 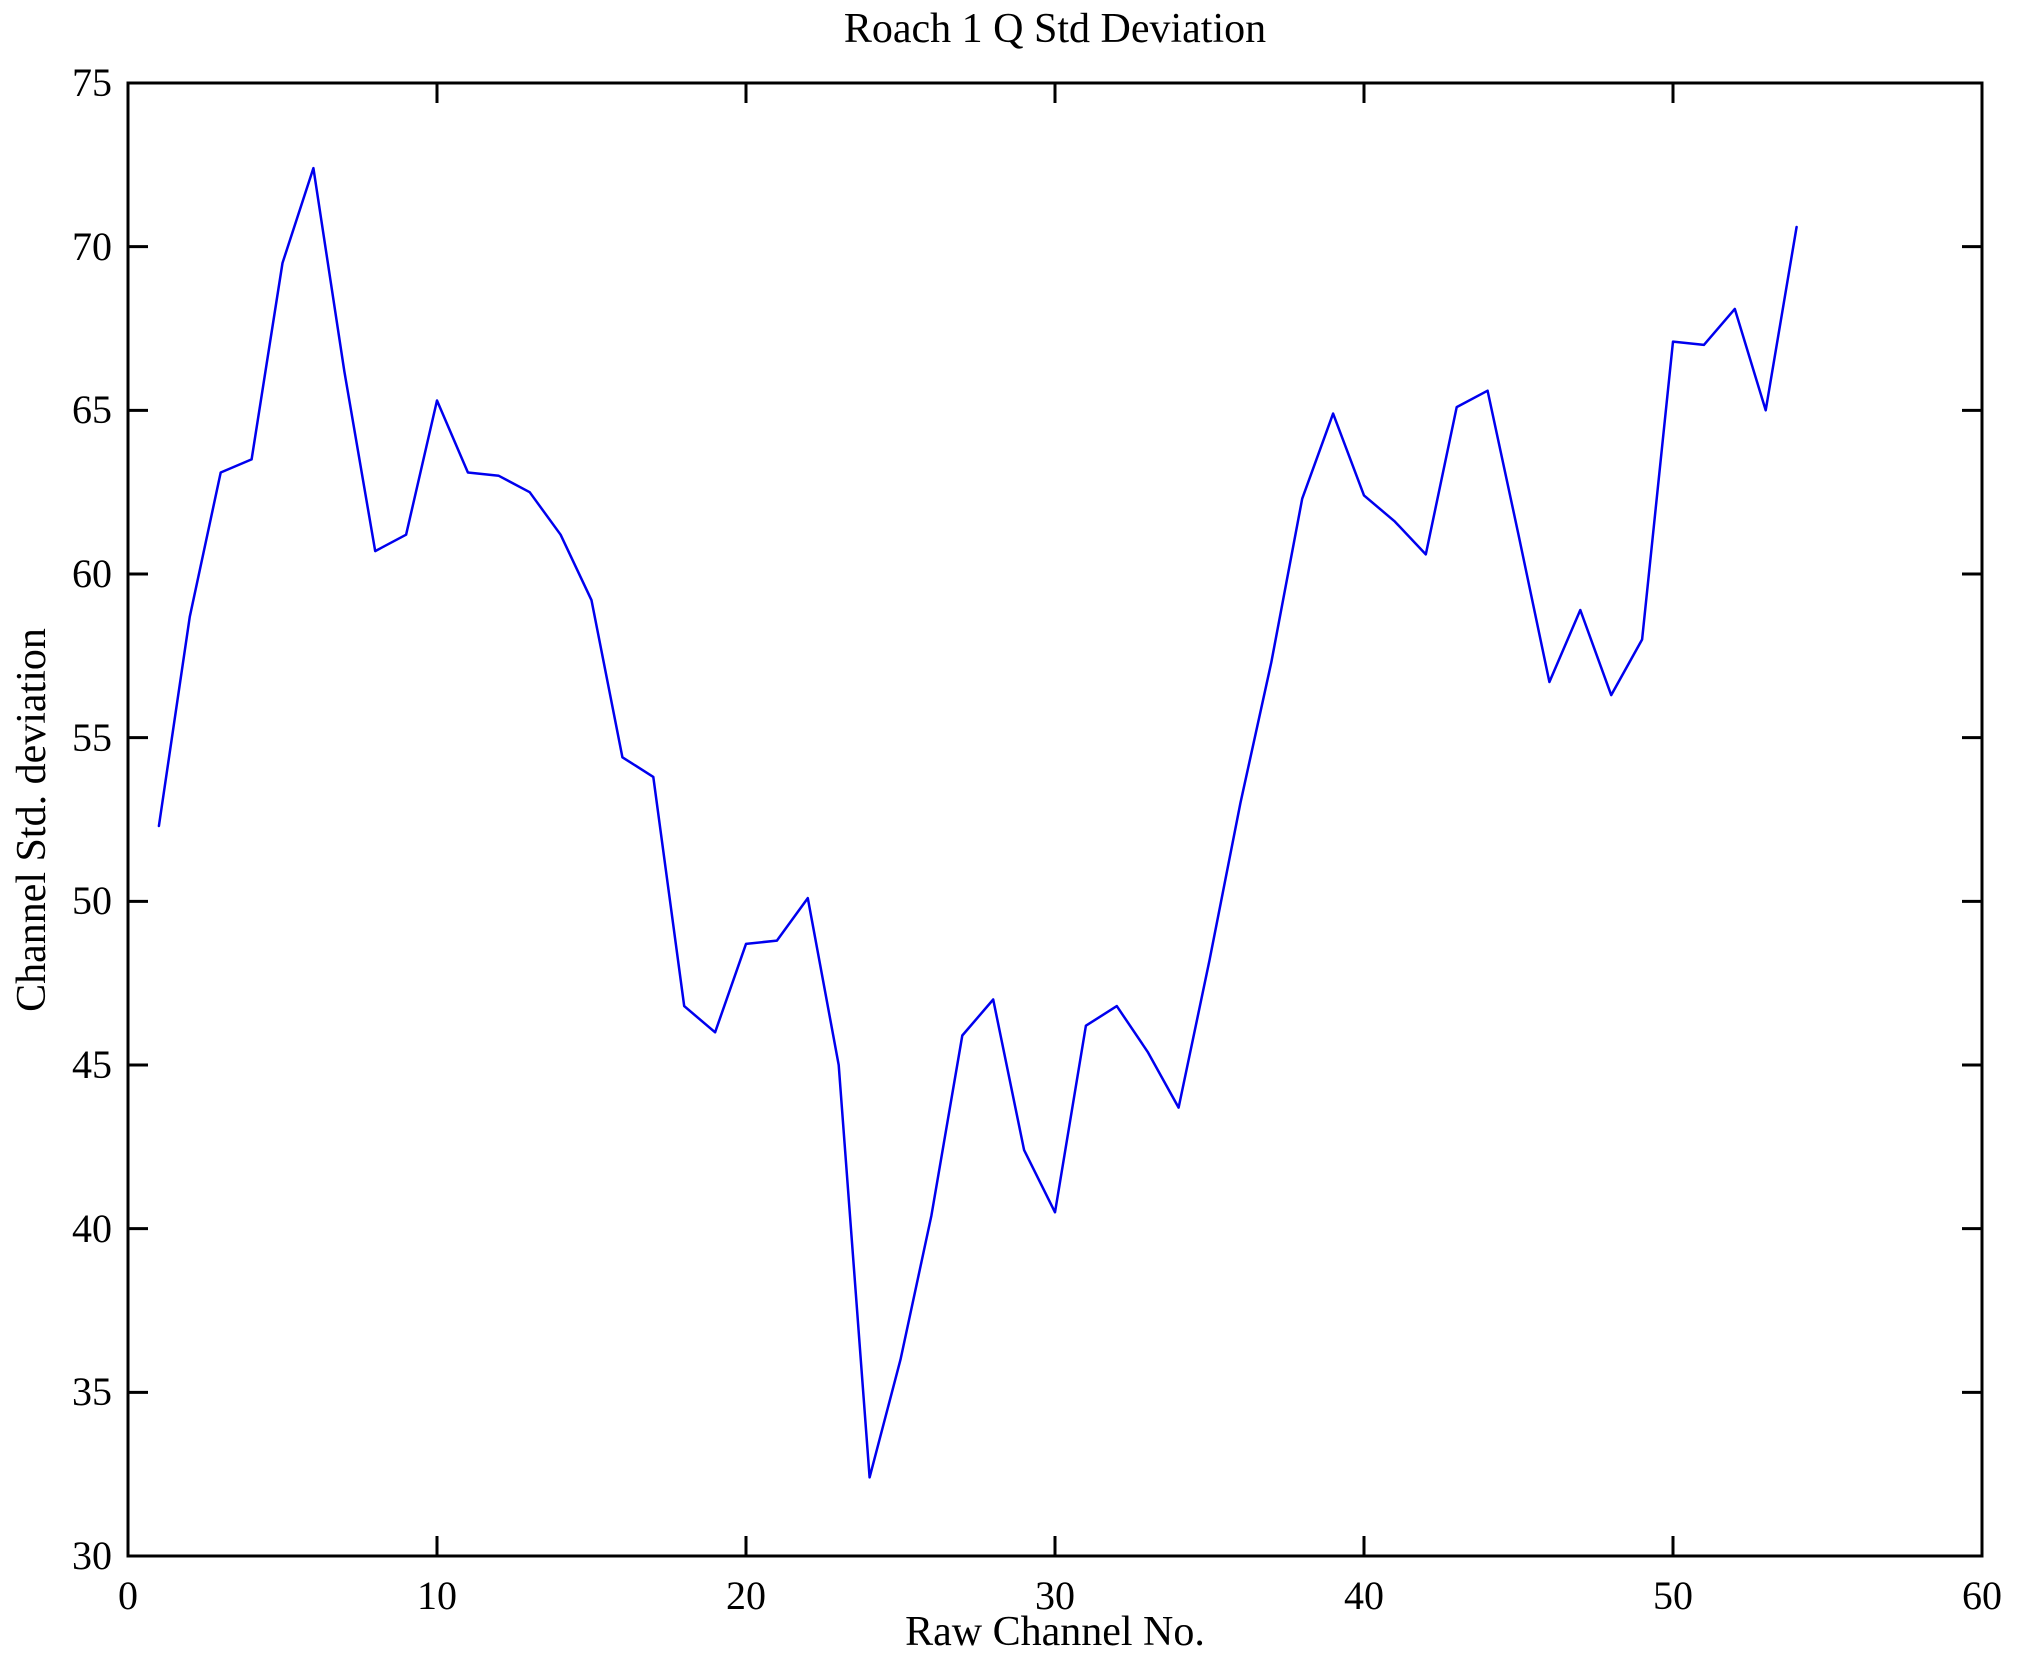 What do you see at coordinates (92, 246) in the screenshot?
I see `y-tick-label: 70` at bounding box center [92, 246].